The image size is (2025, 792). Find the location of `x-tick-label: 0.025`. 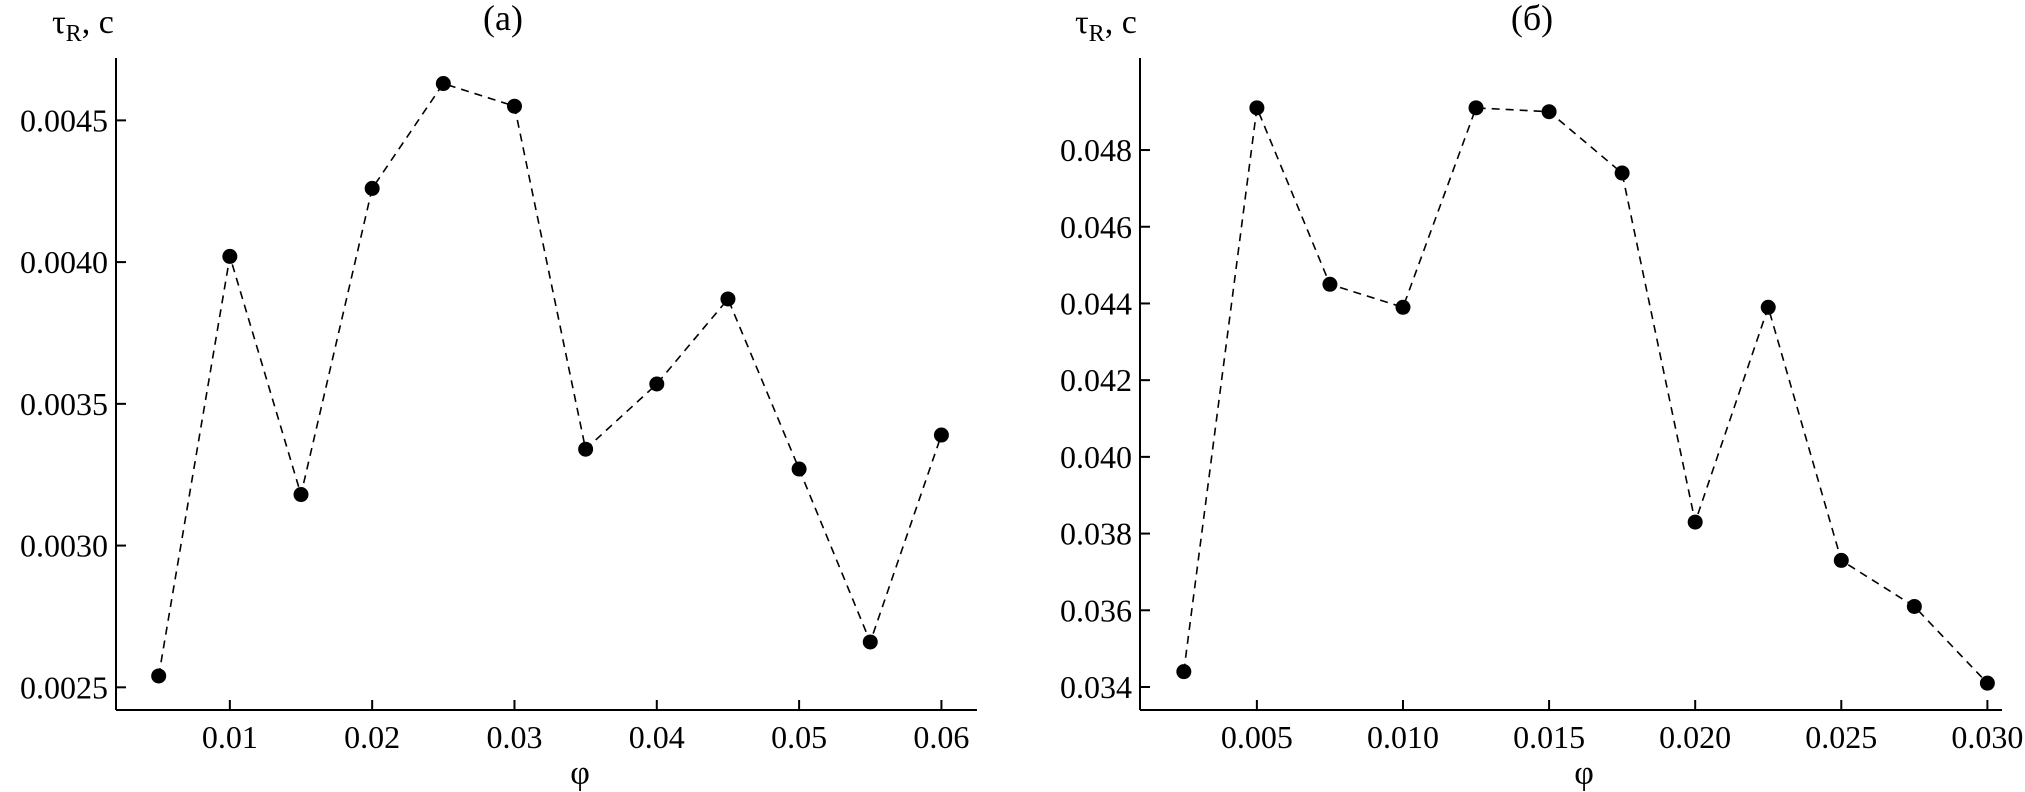

x-tick-label: 0.025 is located at coordinates (1841, 737).